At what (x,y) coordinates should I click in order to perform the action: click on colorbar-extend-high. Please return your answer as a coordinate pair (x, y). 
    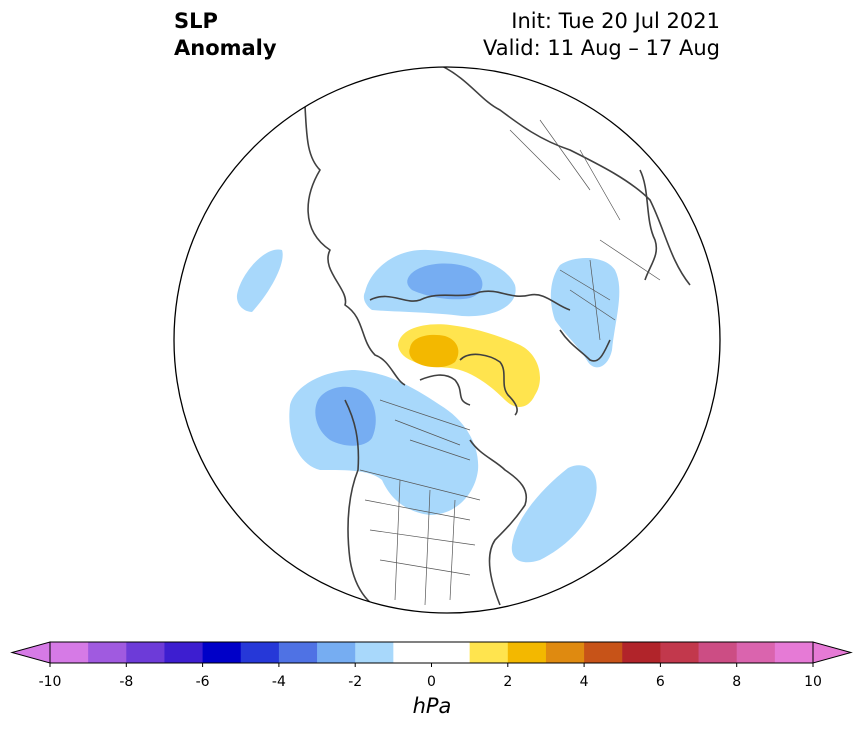
    Looking at the image, I should click on (832, 652).